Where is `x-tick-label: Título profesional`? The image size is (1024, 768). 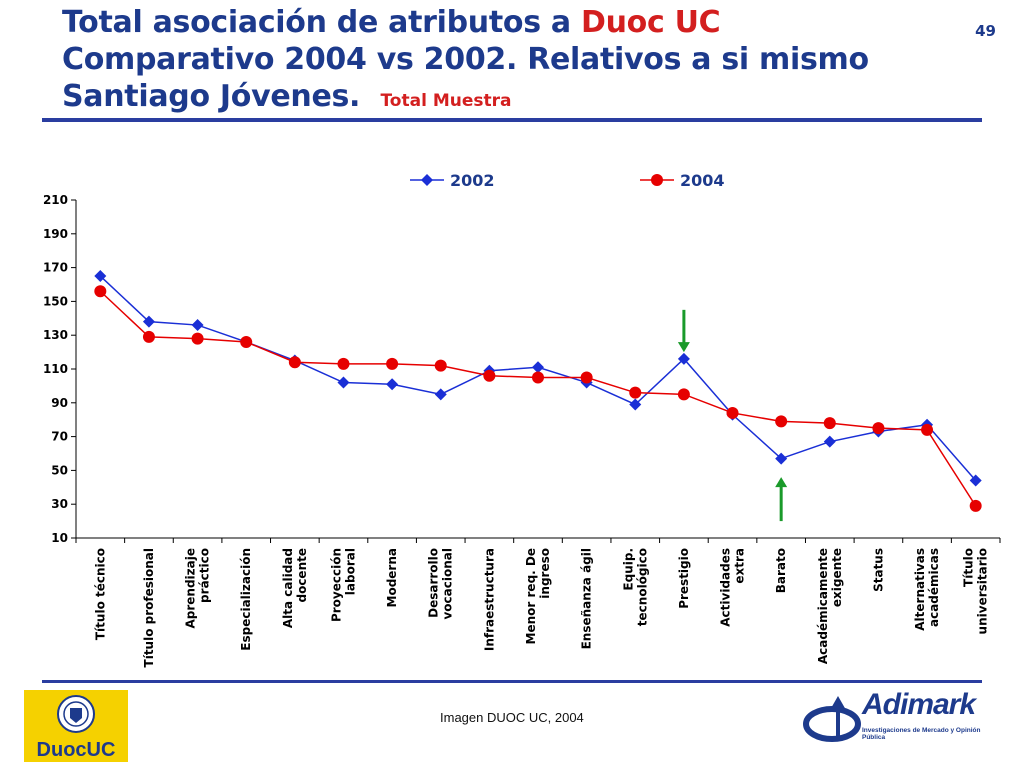
x-tick-label: Título profesional is located at coordinates (149, 607).